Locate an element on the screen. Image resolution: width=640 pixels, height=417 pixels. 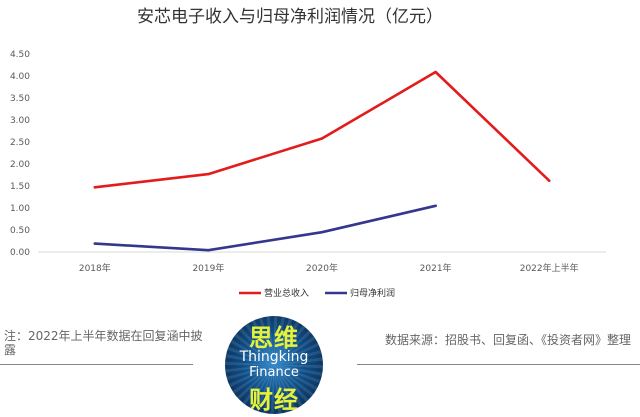
y-tick-label: 3.50 is located at coordinates (20, 99).